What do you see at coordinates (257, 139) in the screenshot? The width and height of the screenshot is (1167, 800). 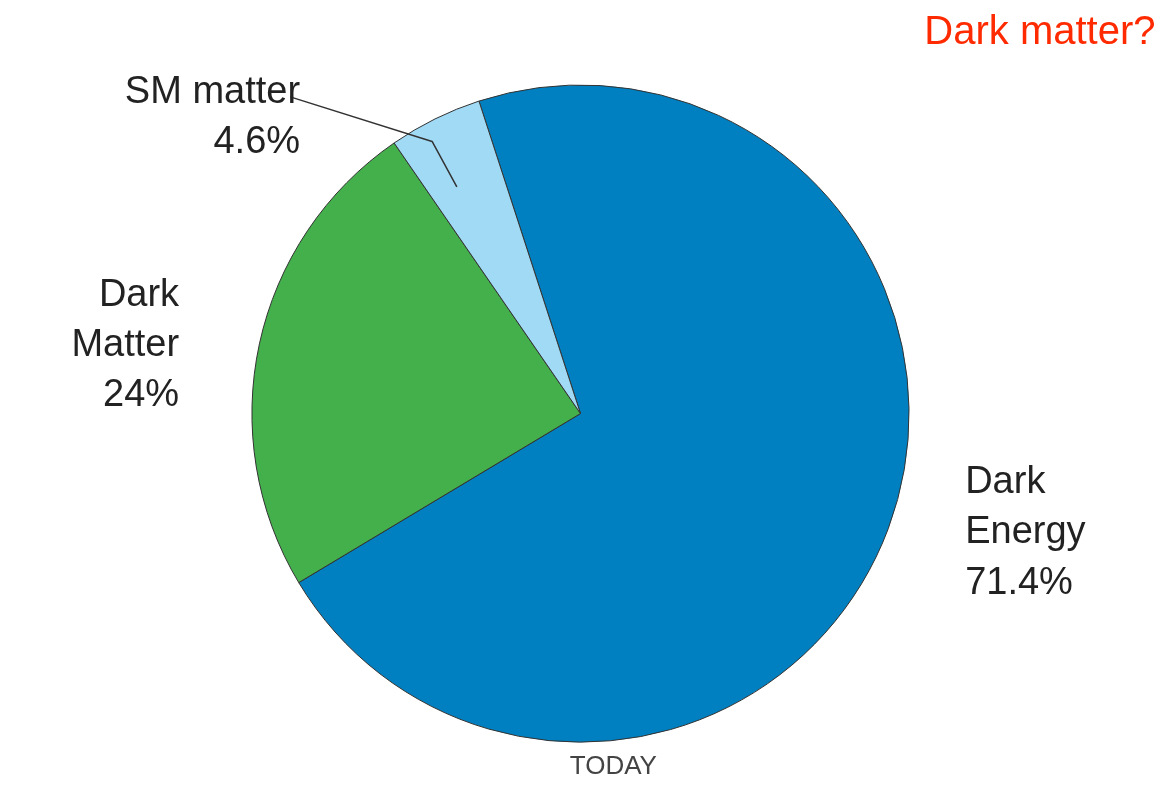 I see `data-label: 4.6%` at bounding box center [257, 139].